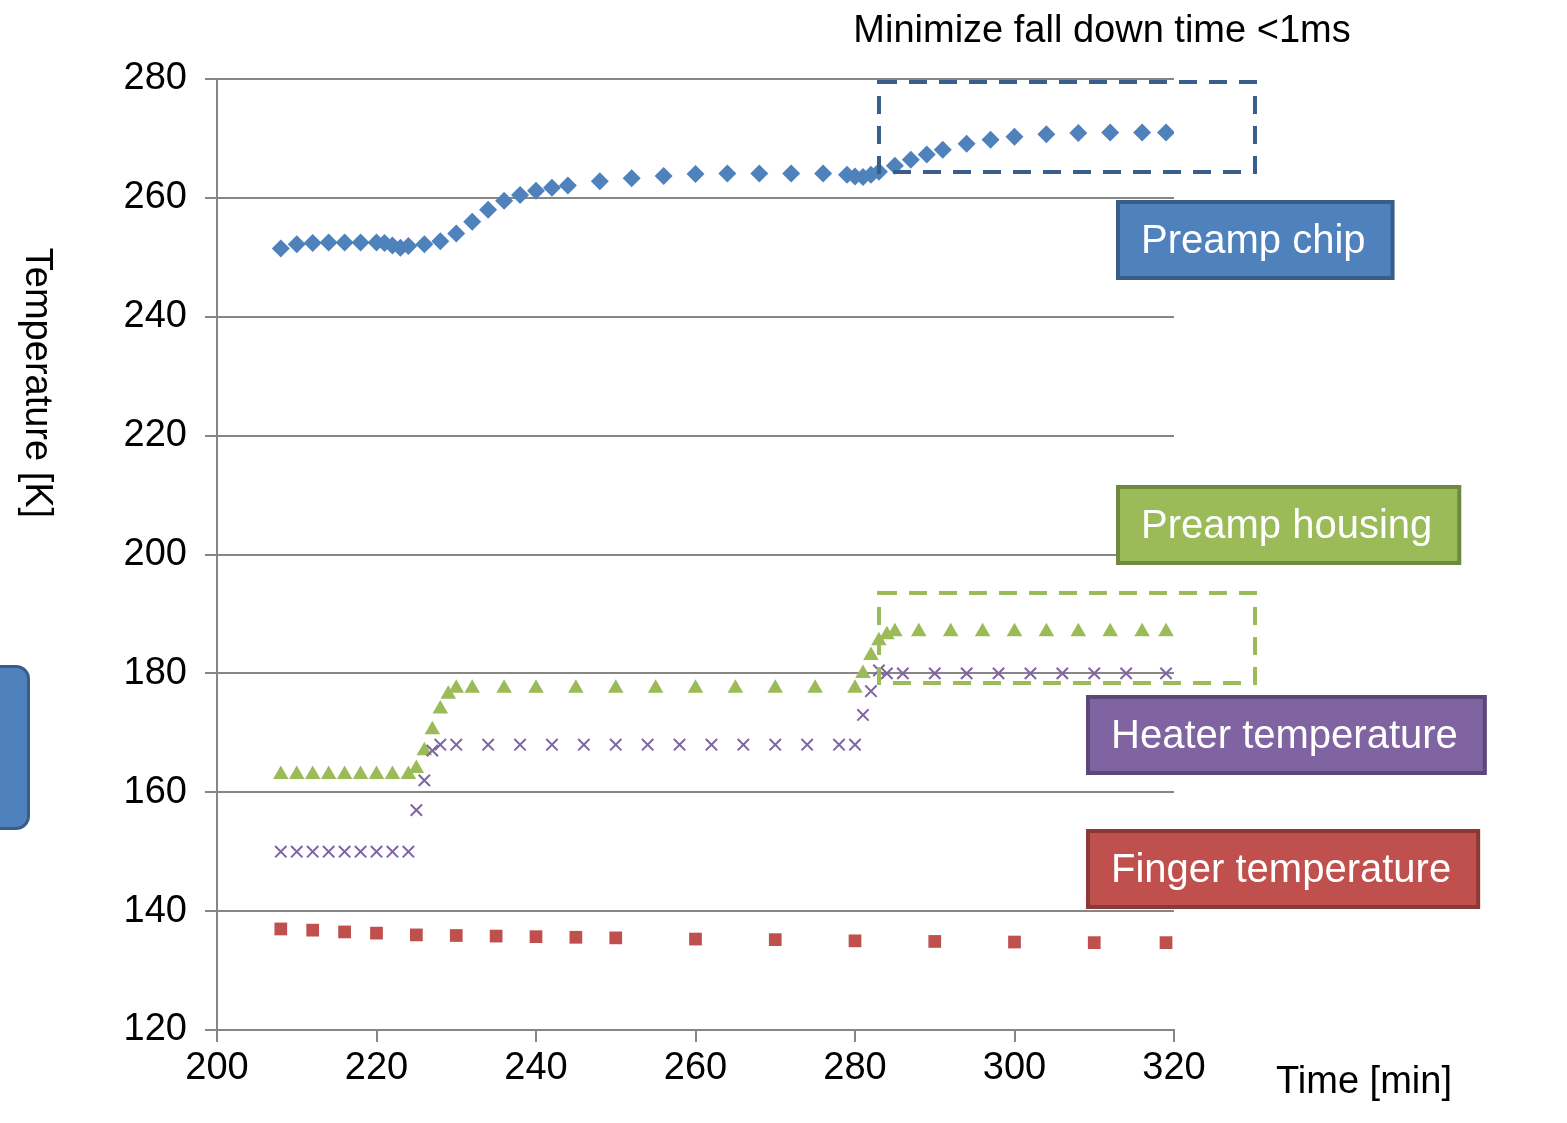  What do you see at coordinates (1014, 1066) in the screenshot?
I see `x-tick-label: 300` at bounding box center [1014, 1066].